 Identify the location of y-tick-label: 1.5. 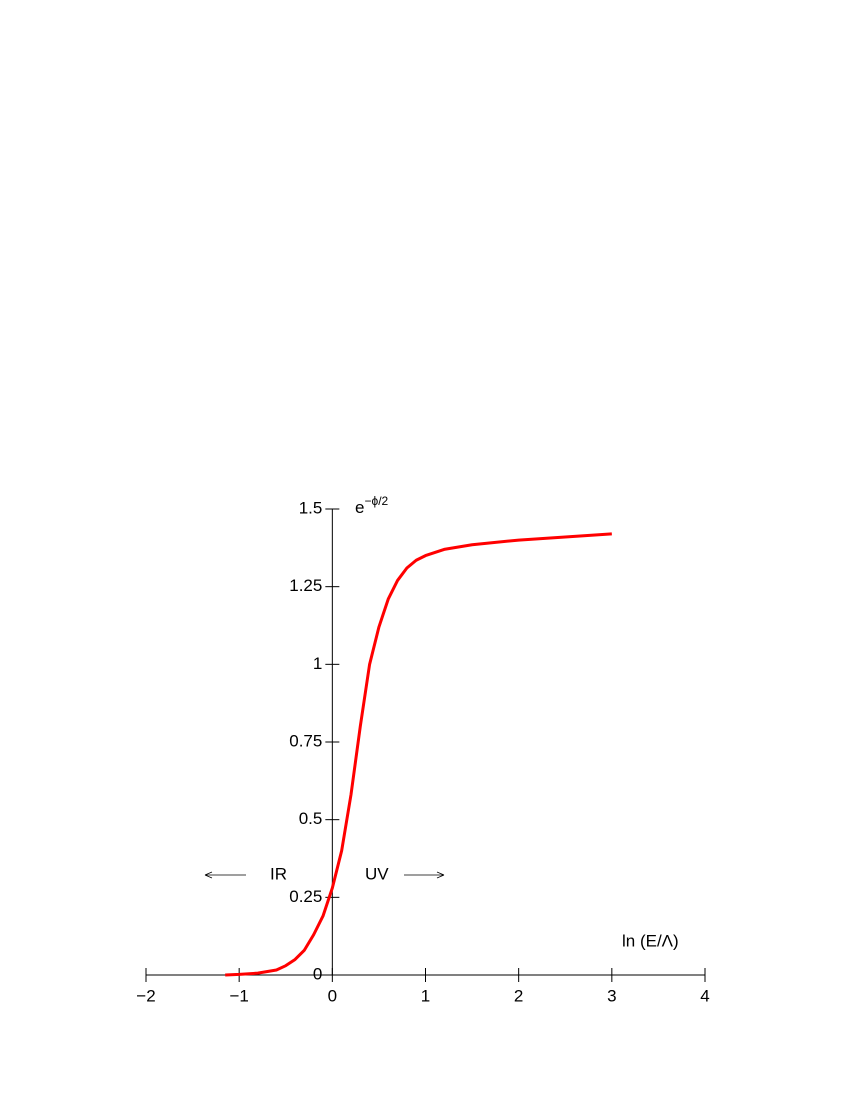
(311, 507).